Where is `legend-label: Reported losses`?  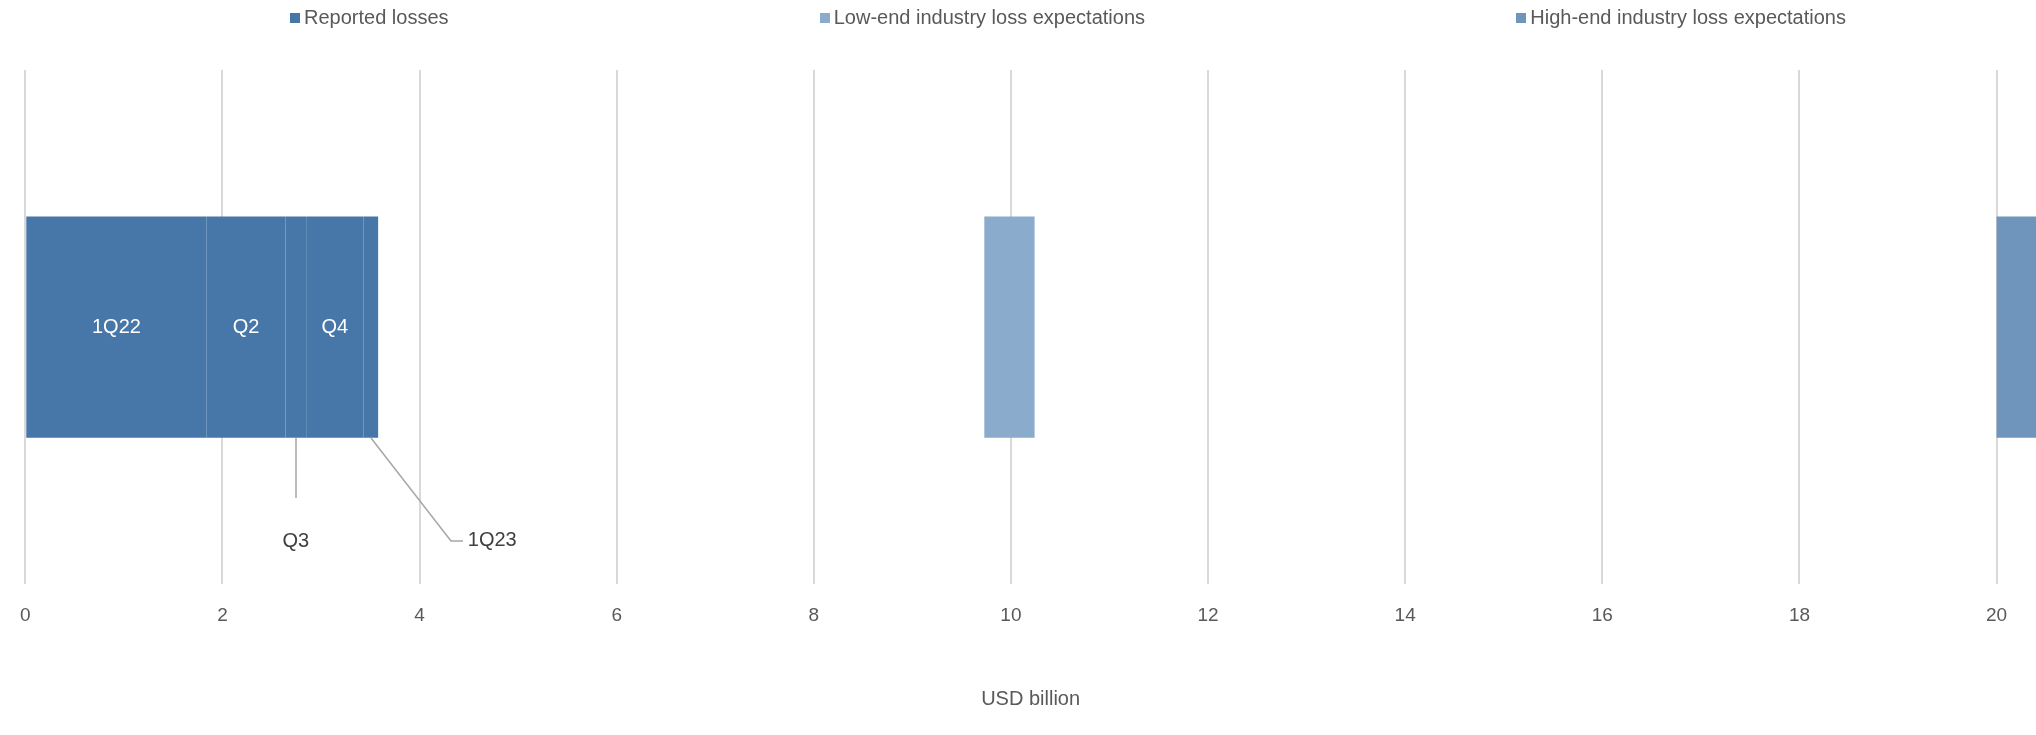
legend-label: Reported losses is located at coordinates (376, 17).